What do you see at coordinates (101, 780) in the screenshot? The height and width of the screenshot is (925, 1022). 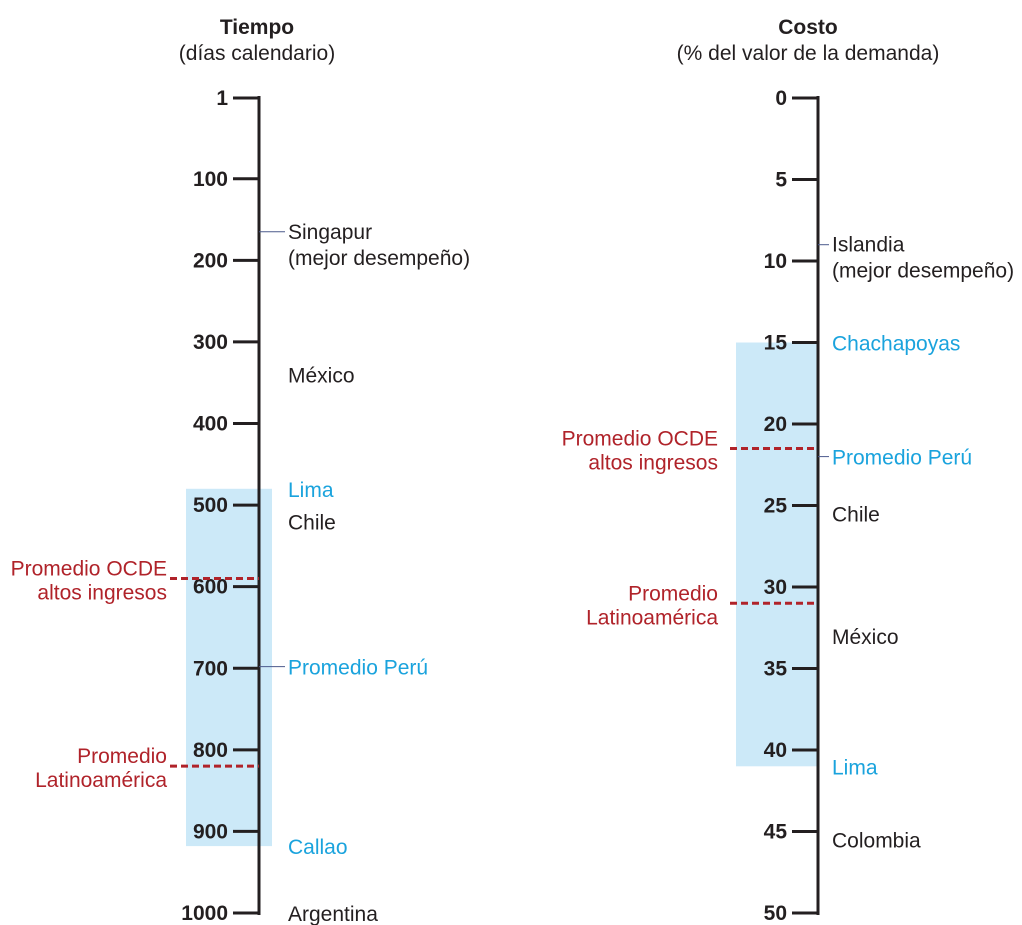 I see `time-annotation-sublabel: Latinoamérica` at bounding box center [101, 780].